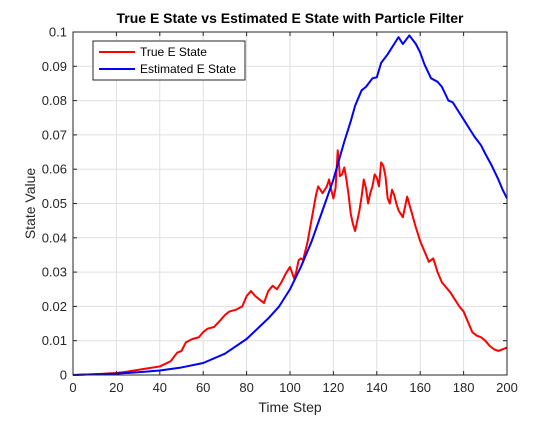 The width and height of the screenshot is (560, 425). Describe the element at coordinates (72, 387) in the screenshot. I see `x-tick-label: 0` at that location.